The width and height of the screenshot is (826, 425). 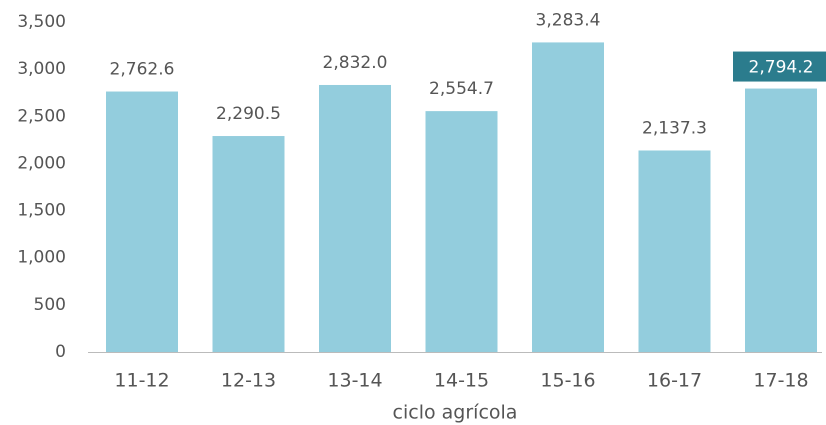 I want to click on y-tick-label: 2,000, so click(x=41, y=163).